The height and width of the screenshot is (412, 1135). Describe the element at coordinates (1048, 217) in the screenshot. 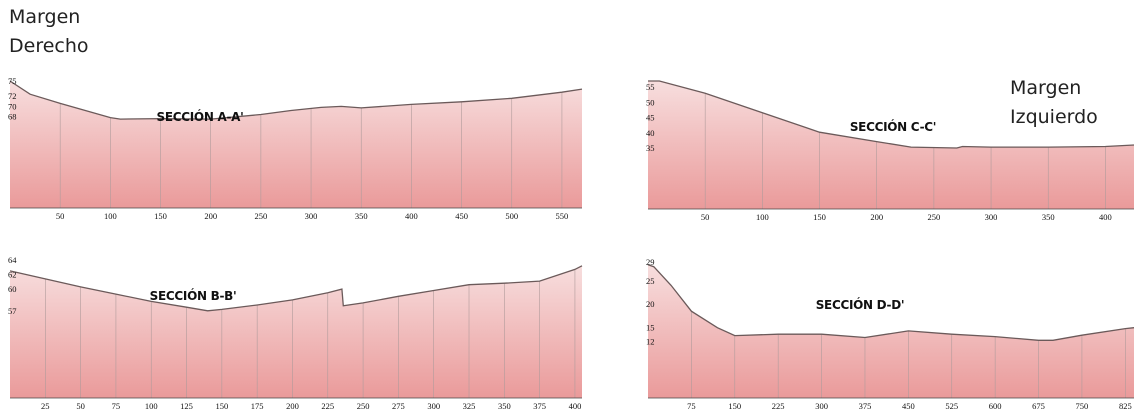

I see `x-tick-label-c-6: 350` at that location.